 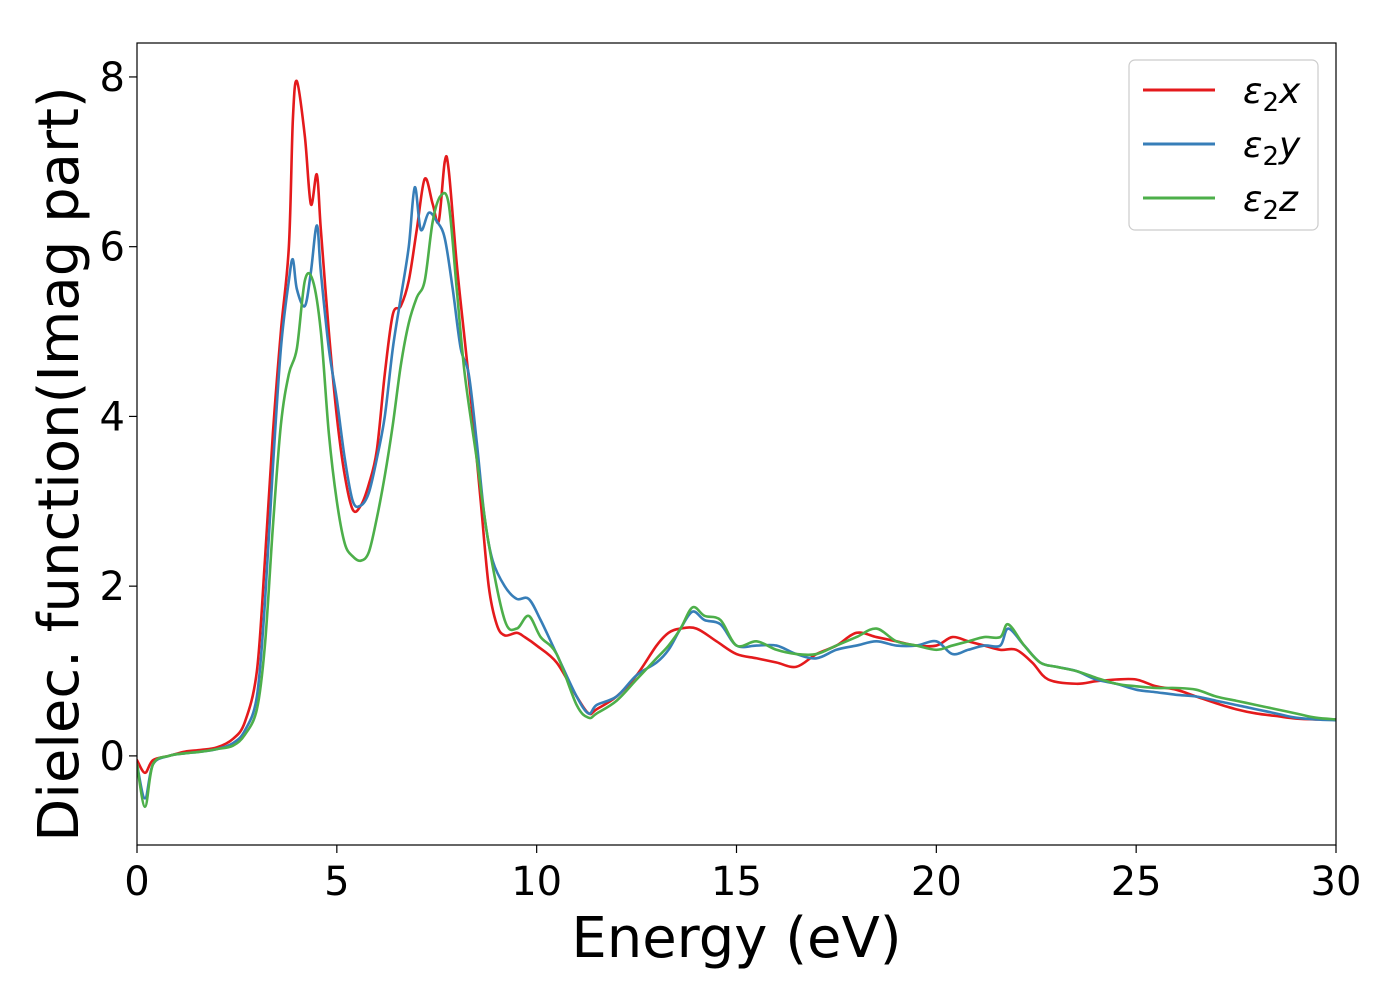 I want to click on y-tick-label: 4, so click(x=112, y=417).